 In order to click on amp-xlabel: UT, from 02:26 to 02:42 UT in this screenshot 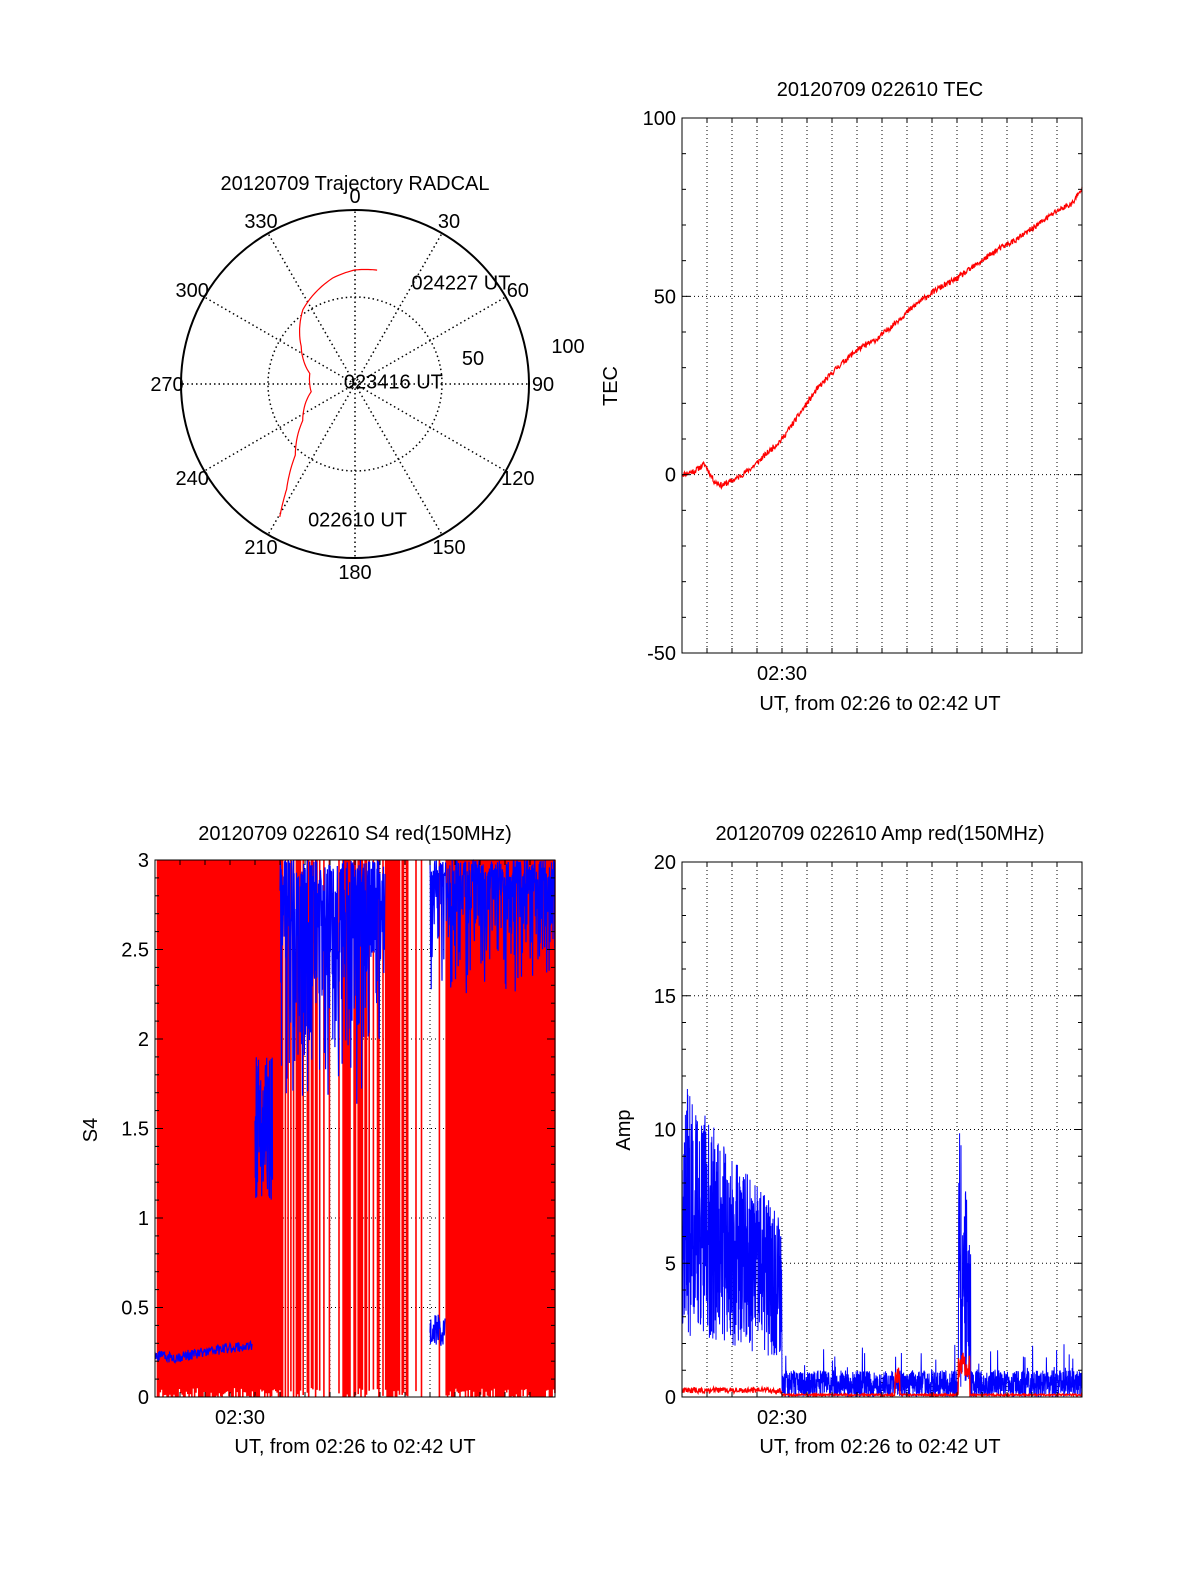, I will do `click(879, 1447)`.